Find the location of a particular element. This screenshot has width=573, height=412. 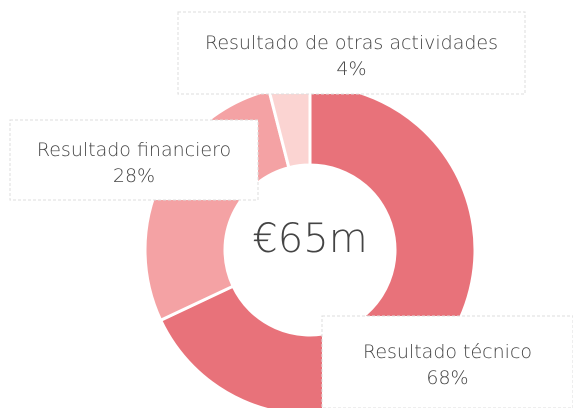

slice-value-label: 28% is located at coordinates (134, 176).